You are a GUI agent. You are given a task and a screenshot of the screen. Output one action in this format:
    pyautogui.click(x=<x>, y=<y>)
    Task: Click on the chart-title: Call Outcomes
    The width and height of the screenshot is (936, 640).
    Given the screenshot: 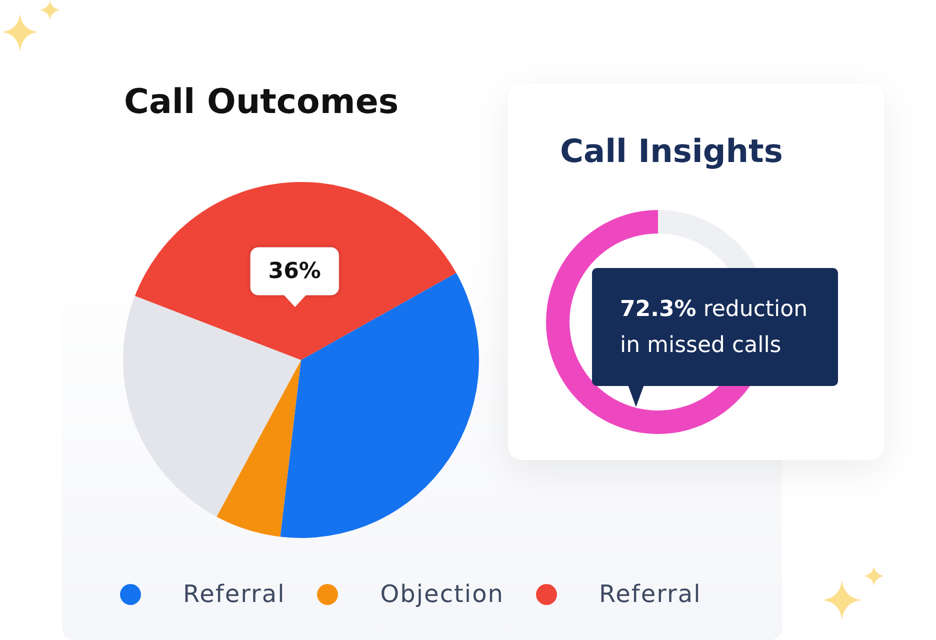 What is the action you would take?
    pyautogui.click(x=261, y=102)
    